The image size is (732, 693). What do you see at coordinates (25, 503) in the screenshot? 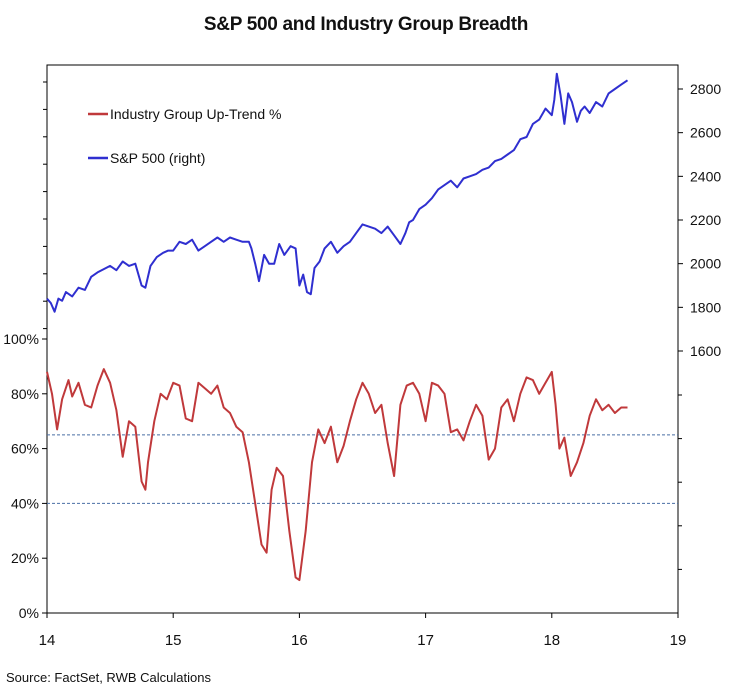
I see `left-tick-label: 40%` at bounding box center [25, 503].